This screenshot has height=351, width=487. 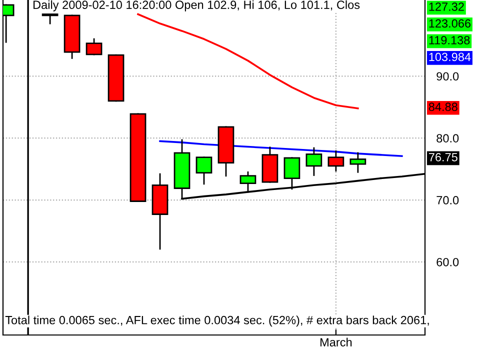 I want to click on text: 103.984, so click(x=450, y=57).